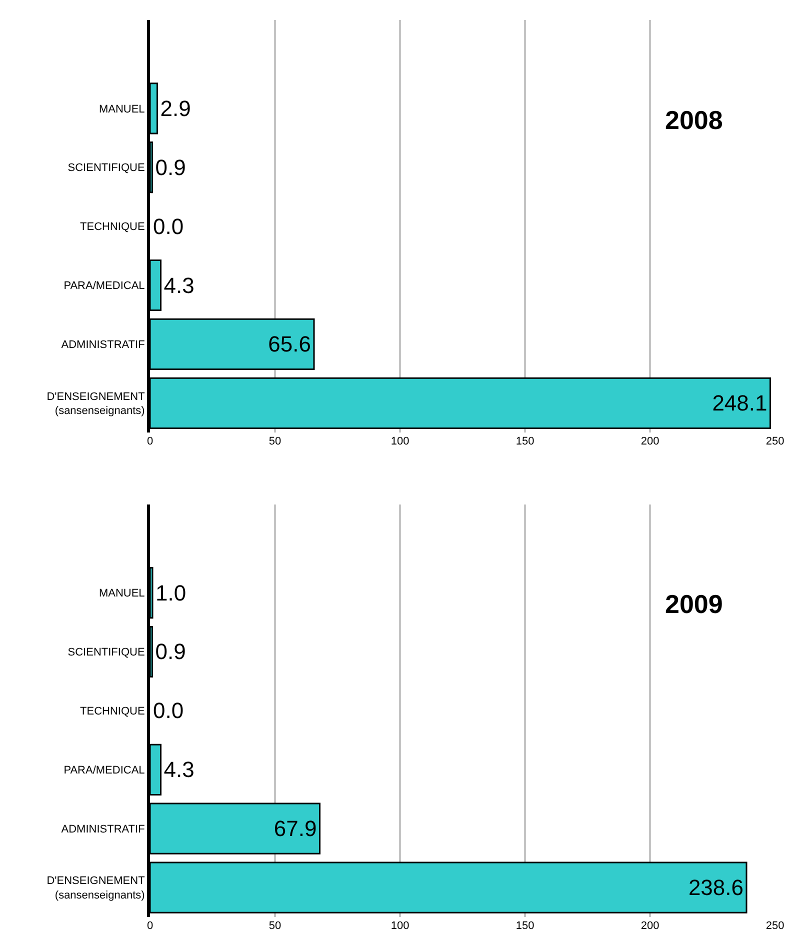  I want to click on text: 2008, so click(694, 120).